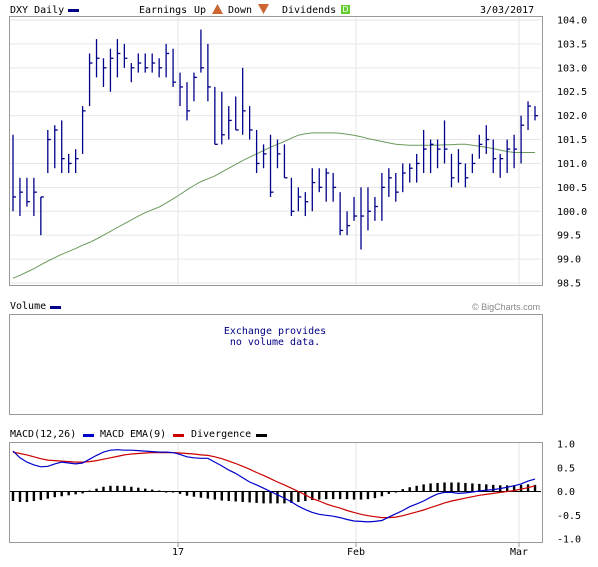  I want to click on macd-tick-label: 0.0, so click(566, 492).